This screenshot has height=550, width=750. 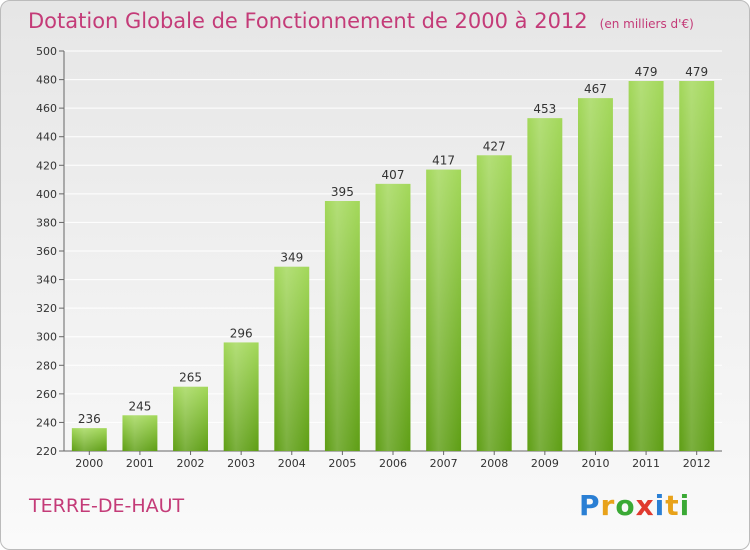 I want to click on bar-value-label: 467, so click(x=595, y=89).